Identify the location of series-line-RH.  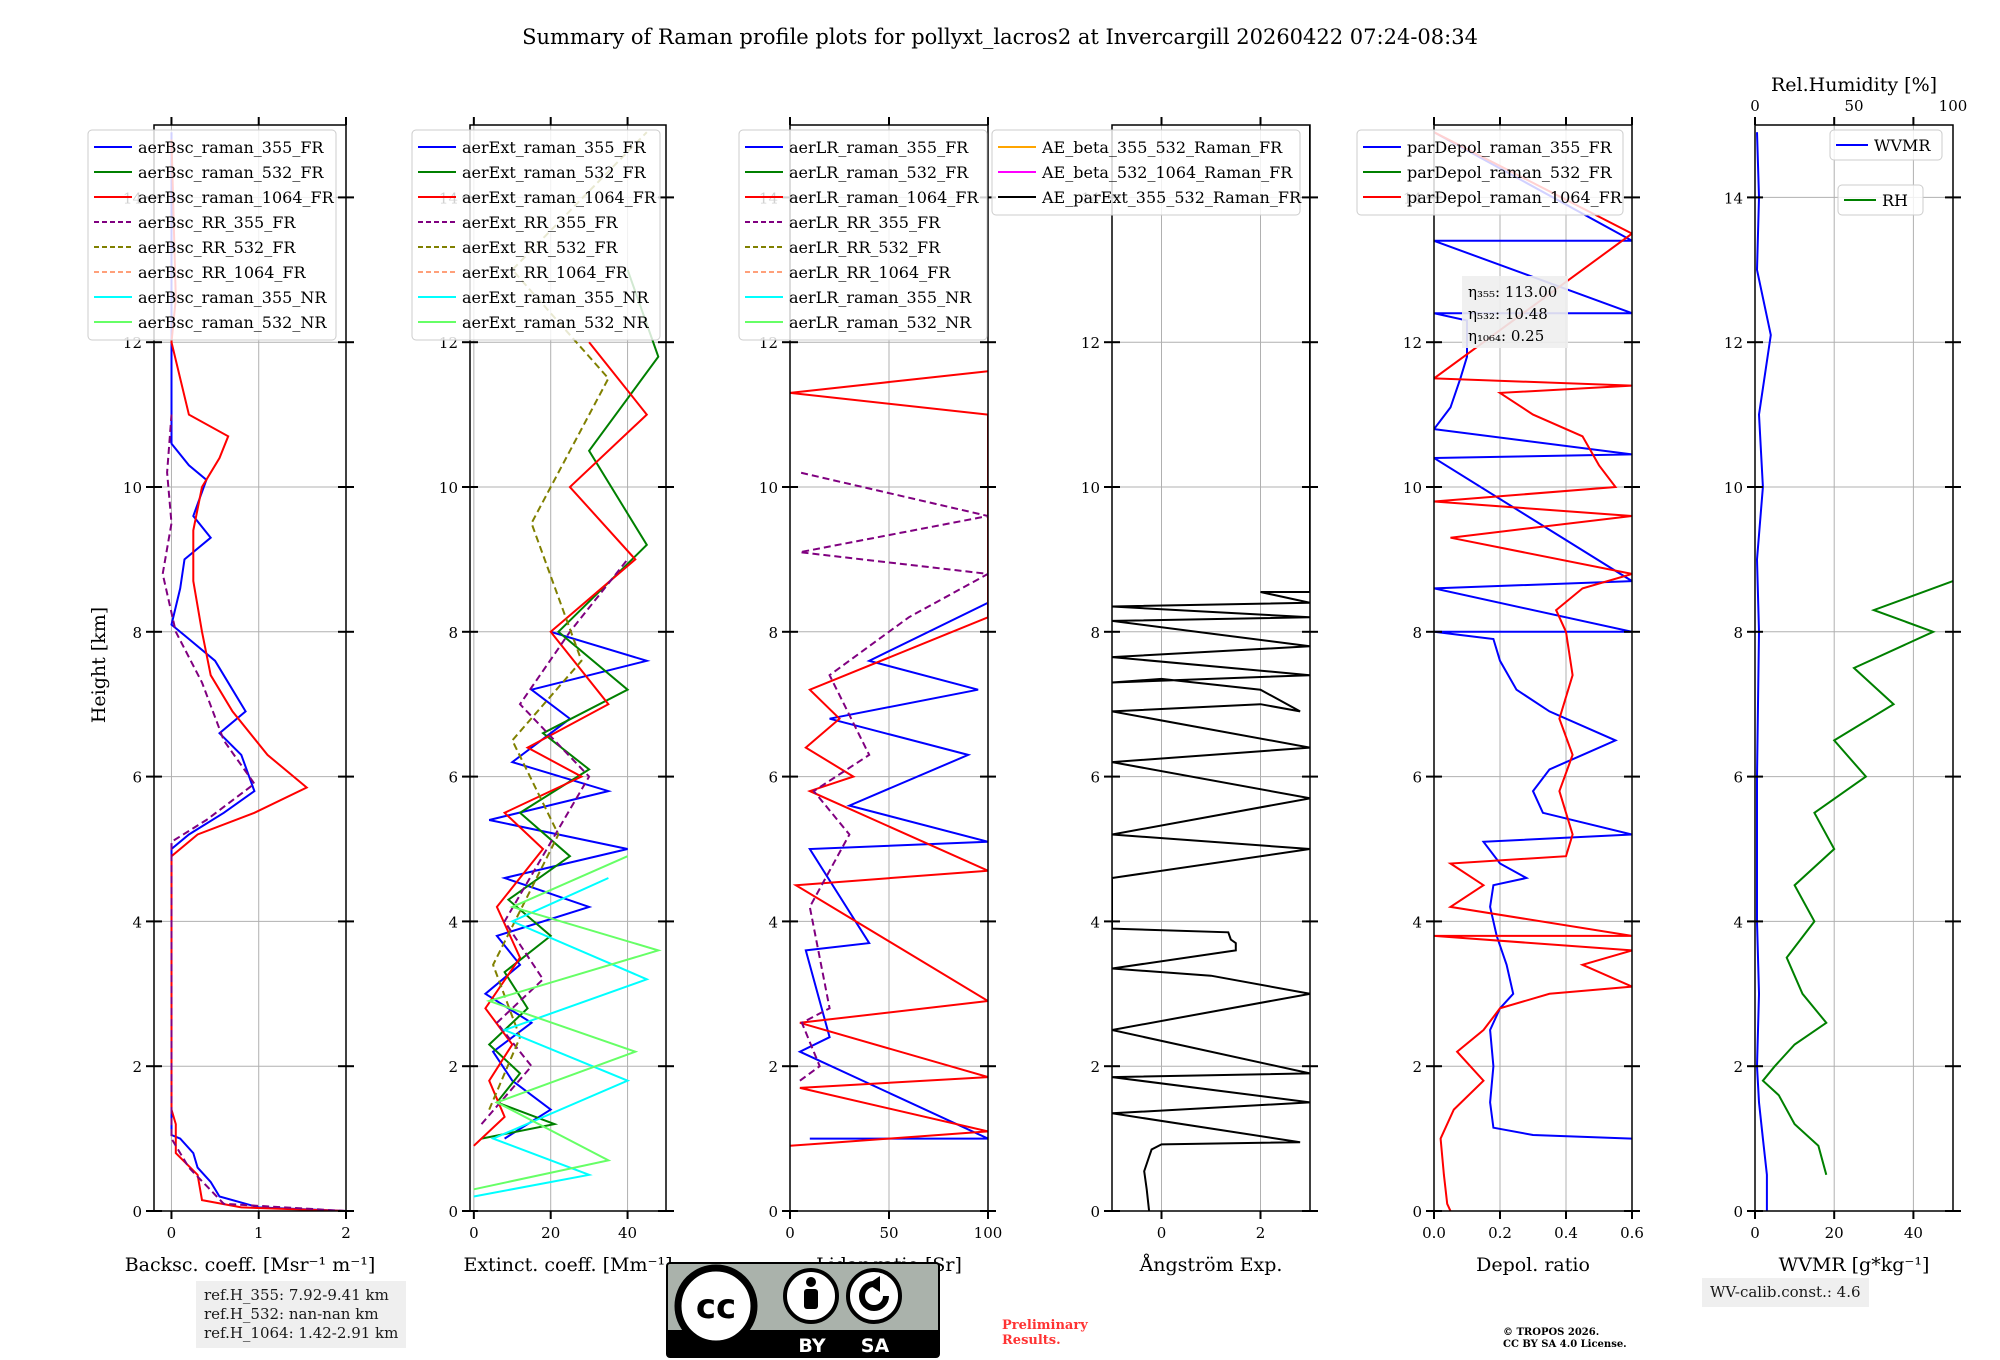
(1857, 878).